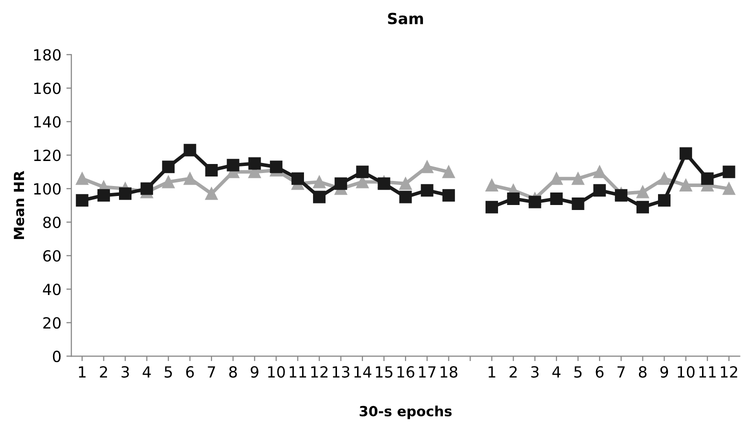 The height and width of the screenshot is (437, 751). Describe the element at coordinates (19, 204) in the screenshot. I see `y-axis-title: Mean HR` at that location.